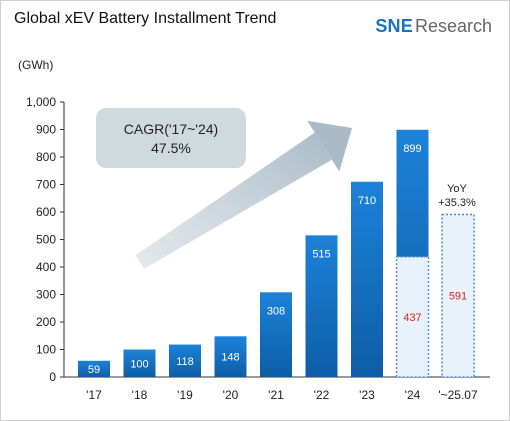  Describe the element at coordinates (322, 395) in the screenshot. I see `x-tick-label: '22` at that location.